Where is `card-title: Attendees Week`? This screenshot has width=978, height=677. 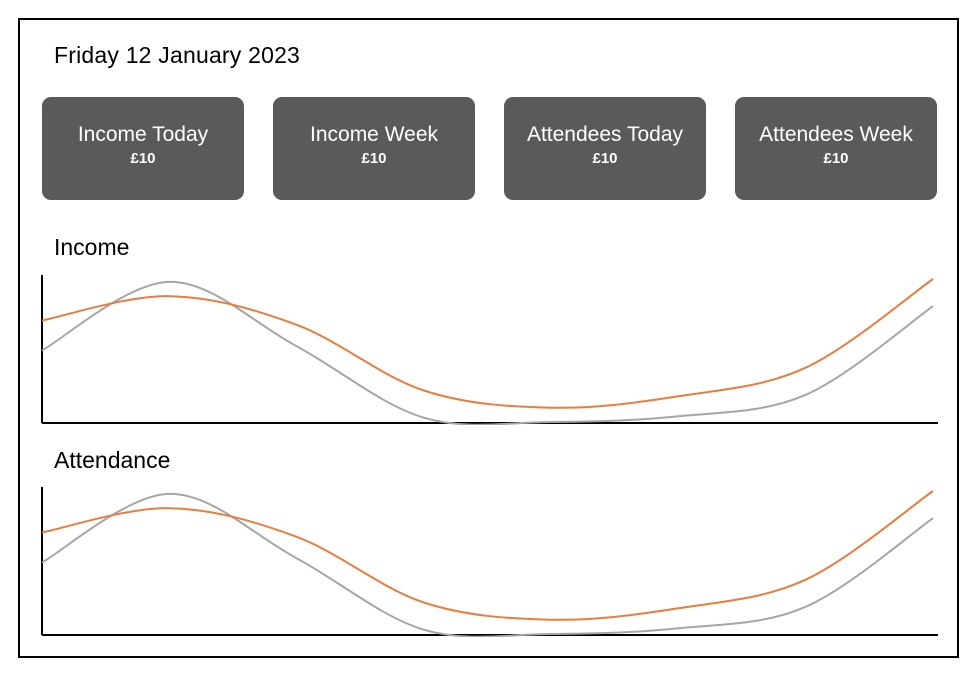 card-title: Attendees Week is located at coordinates (836, 134).